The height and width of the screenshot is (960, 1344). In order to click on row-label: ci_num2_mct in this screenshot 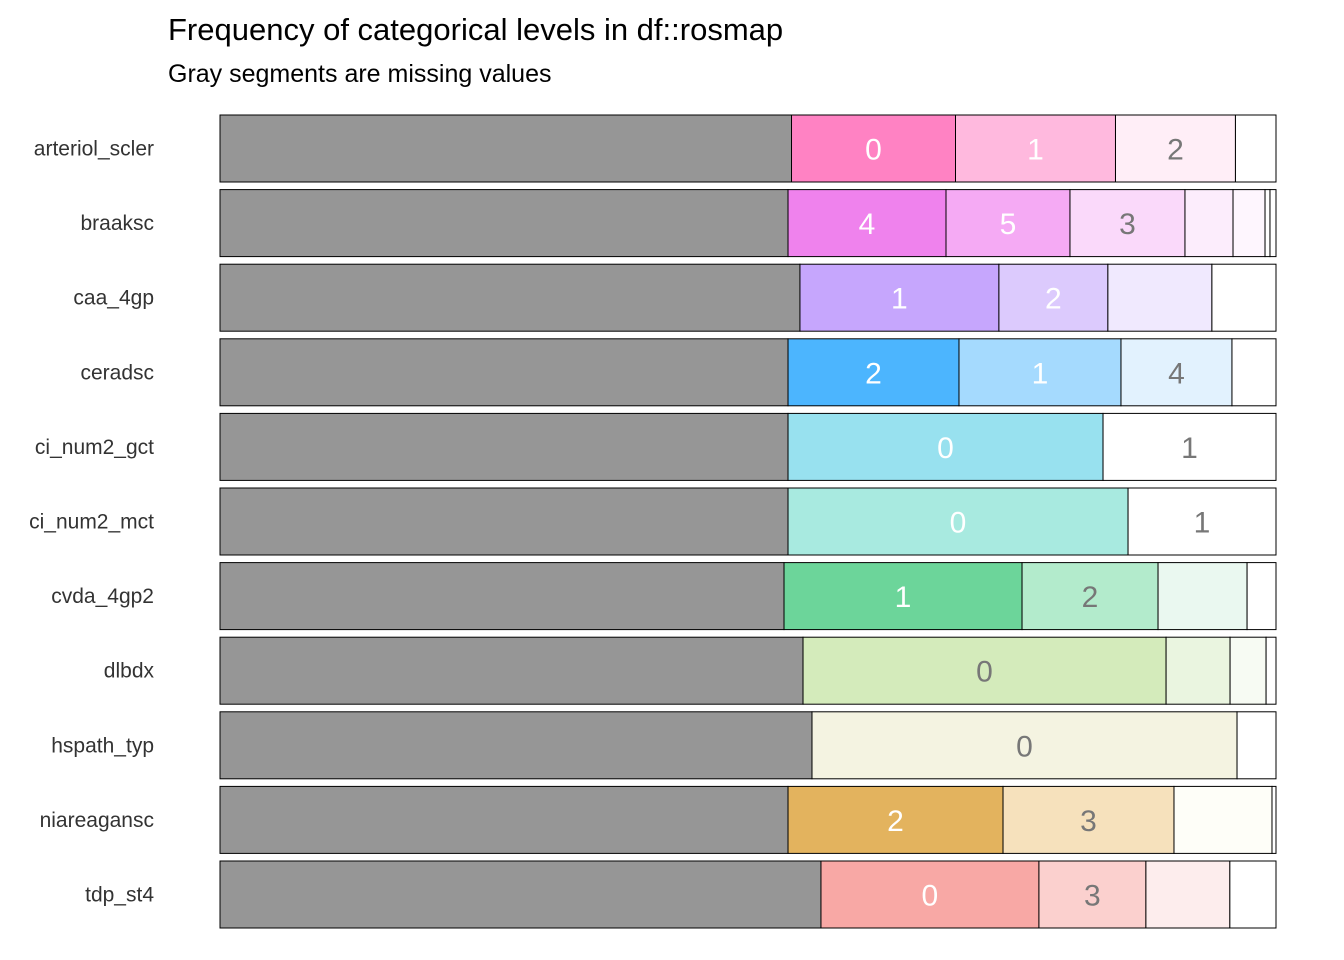, I will do `click(91, 522)`.